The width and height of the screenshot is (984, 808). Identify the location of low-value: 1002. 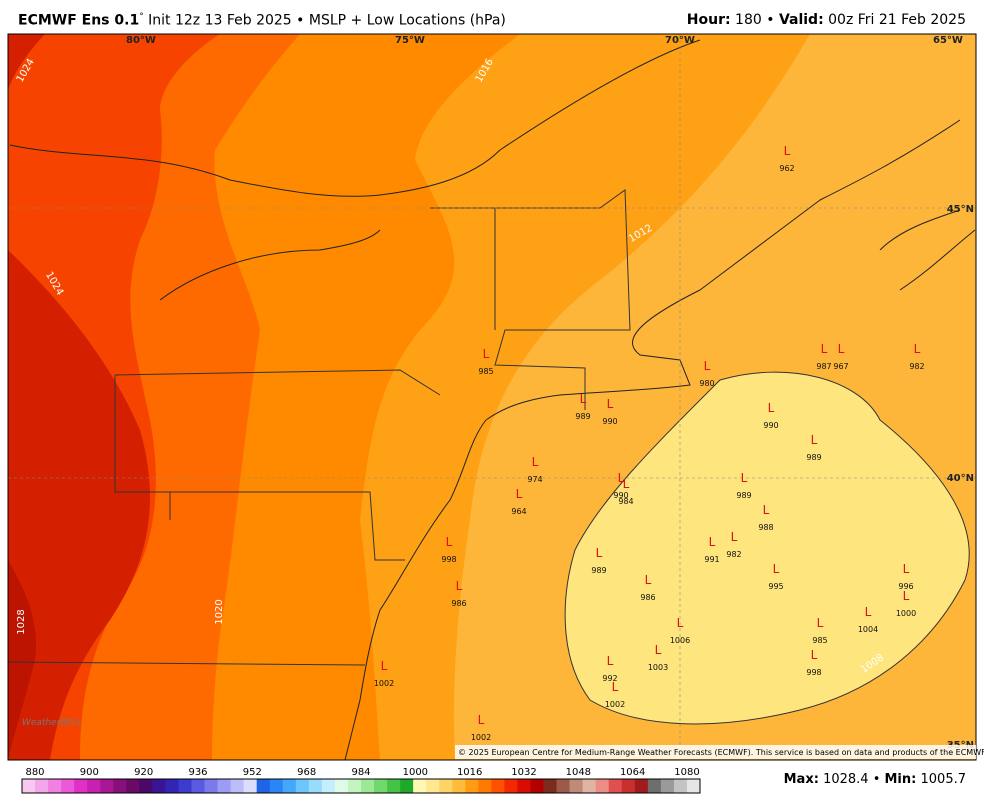
(615, 704).